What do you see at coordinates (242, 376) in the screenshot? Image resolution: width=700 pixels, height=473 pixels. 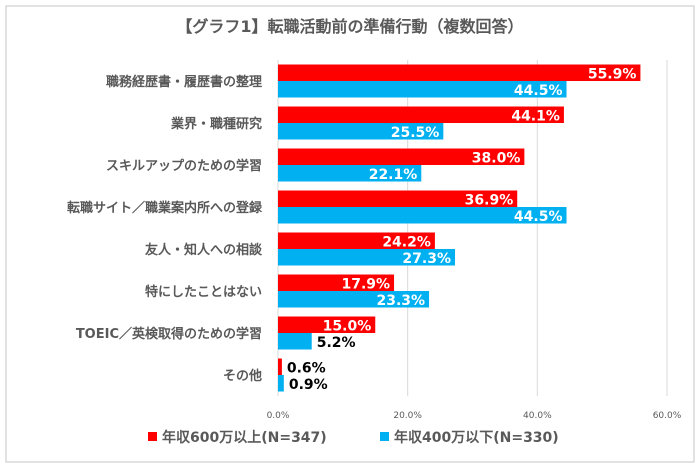 I see `category-label: その他` at bounding box center [242, 376].